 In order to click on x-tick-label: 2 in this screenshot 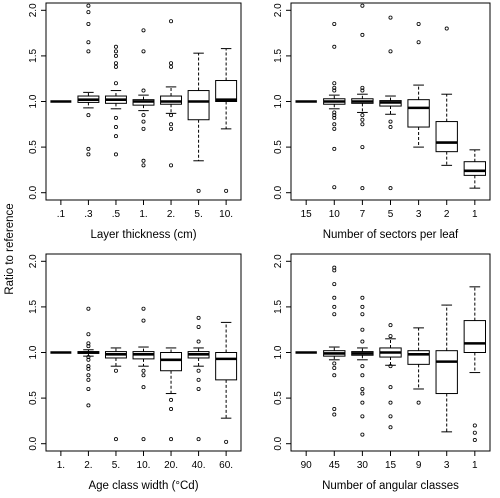, I will do `click(447, 214)`.